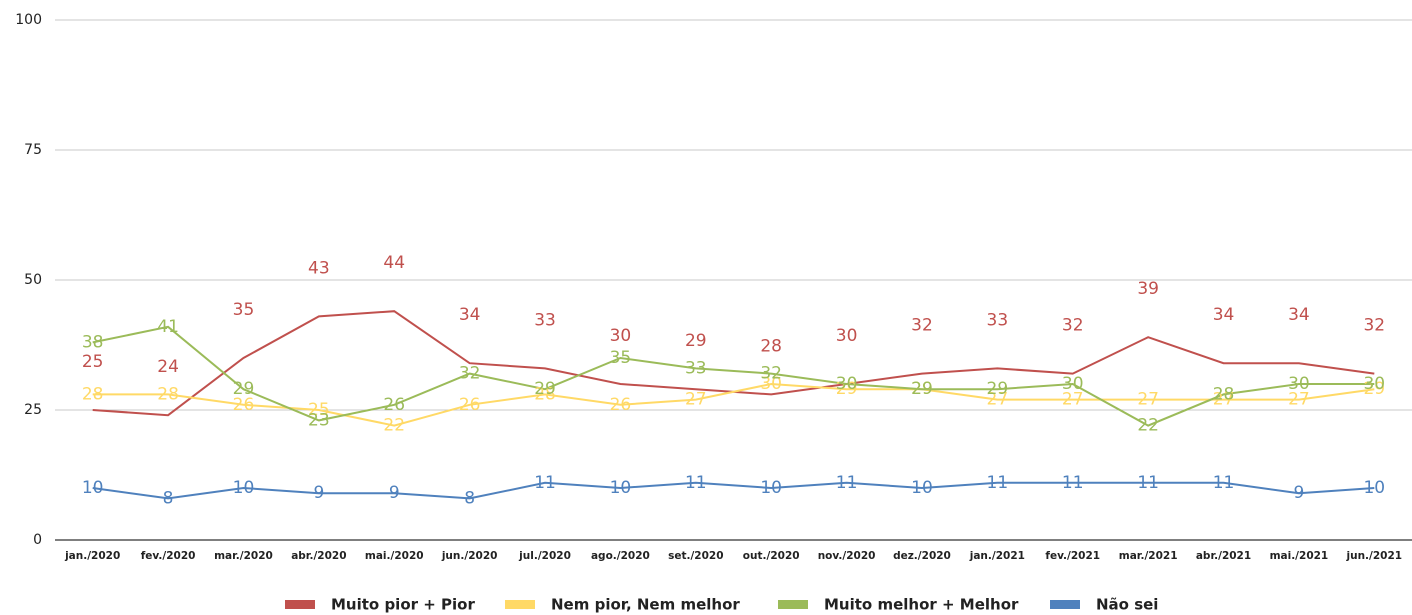  Describe the element at coordinates (318, 556) in the screenshot. I see `x-tick-label: abr./2020` at that location.